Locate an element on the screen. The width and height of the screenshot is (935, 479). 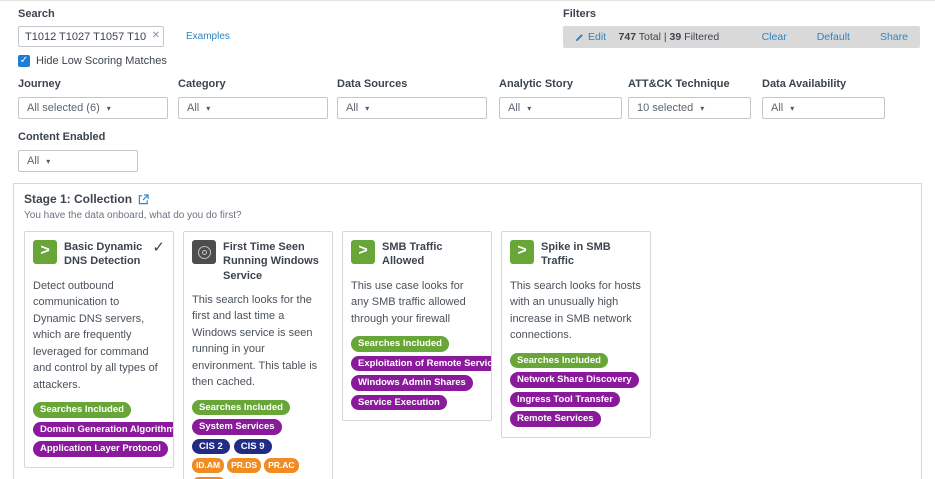
tag-cis-9: CIS 9 is located at coordinates (252, 446).